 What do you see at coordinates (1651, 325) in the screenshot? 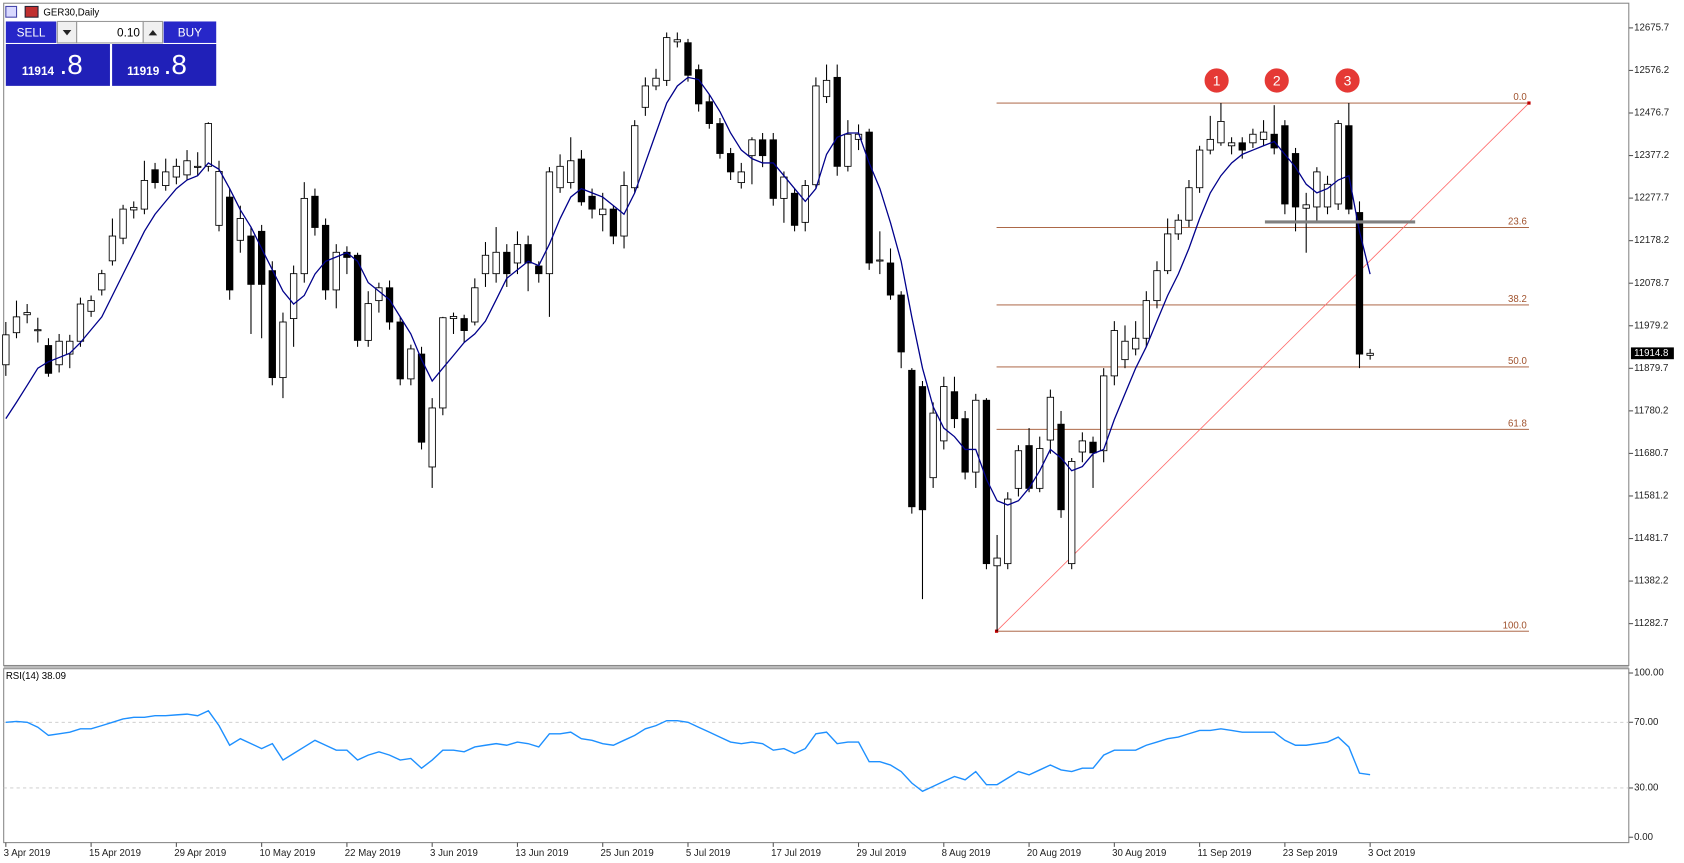
I see `y-tick-label: 11979.2` at bounding box center [1651, 325].